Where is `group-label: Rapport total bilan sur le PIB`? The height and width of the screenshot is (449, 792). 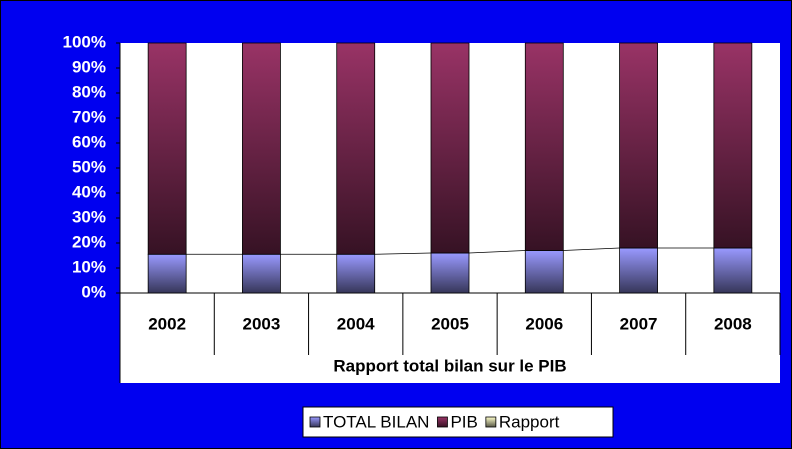 group-label: Rapport total bilan sur le PIB is located at coordinates (449, 365).